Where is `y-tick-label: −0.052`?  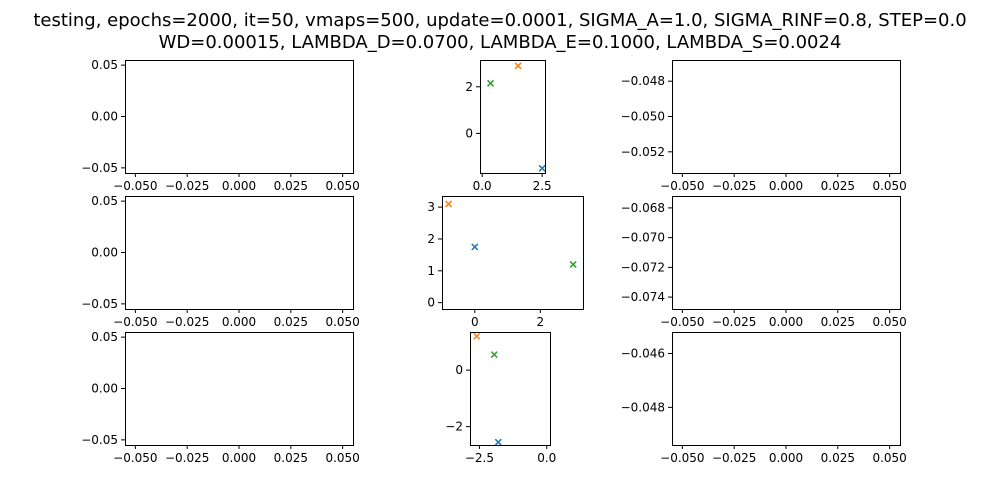 y-tick-label: −0.052 is located at coordinates (643, 152).